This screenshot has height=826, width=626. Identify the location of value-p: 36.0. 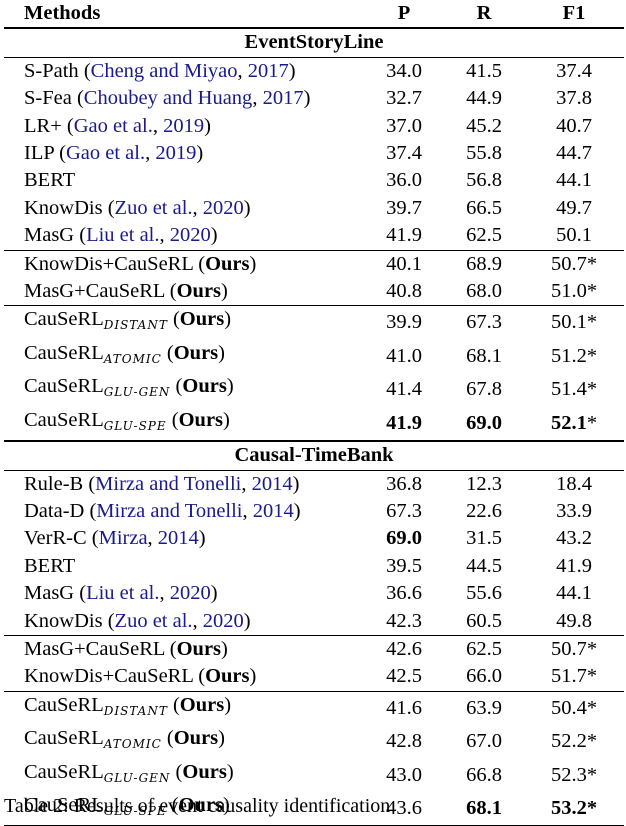
(404, 180).